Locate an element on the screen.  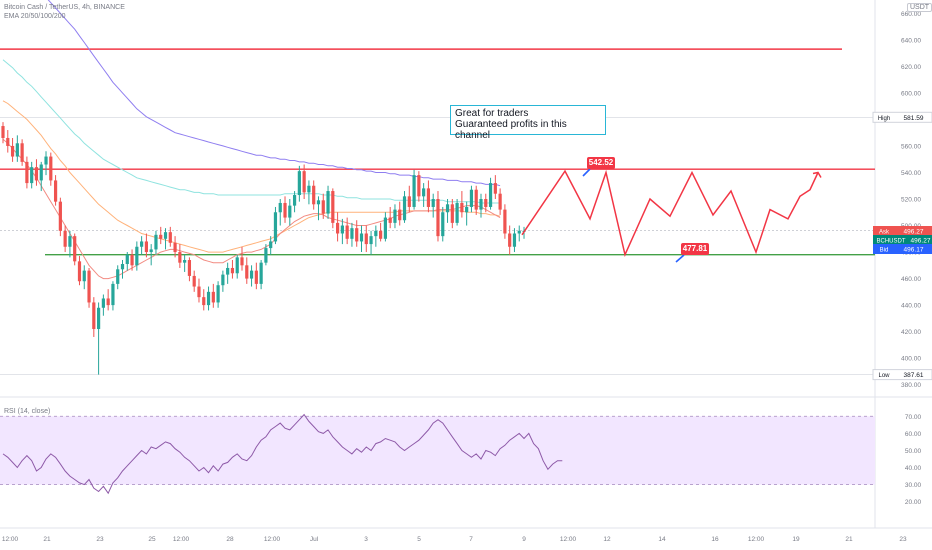
currency-badge: USDT is located at coordinates (919, 7).